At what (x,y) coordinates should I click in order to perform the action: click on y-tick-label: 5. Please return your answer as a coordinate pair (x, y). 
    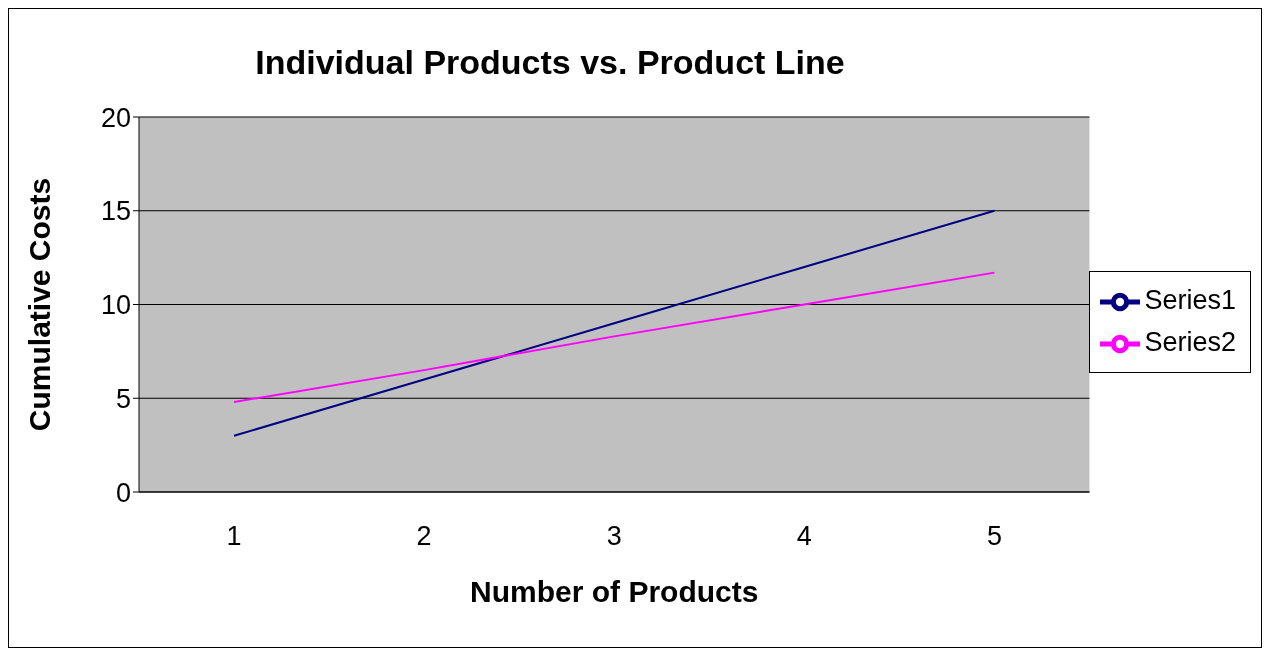
    Looking at the image, I should click on (123, 398).